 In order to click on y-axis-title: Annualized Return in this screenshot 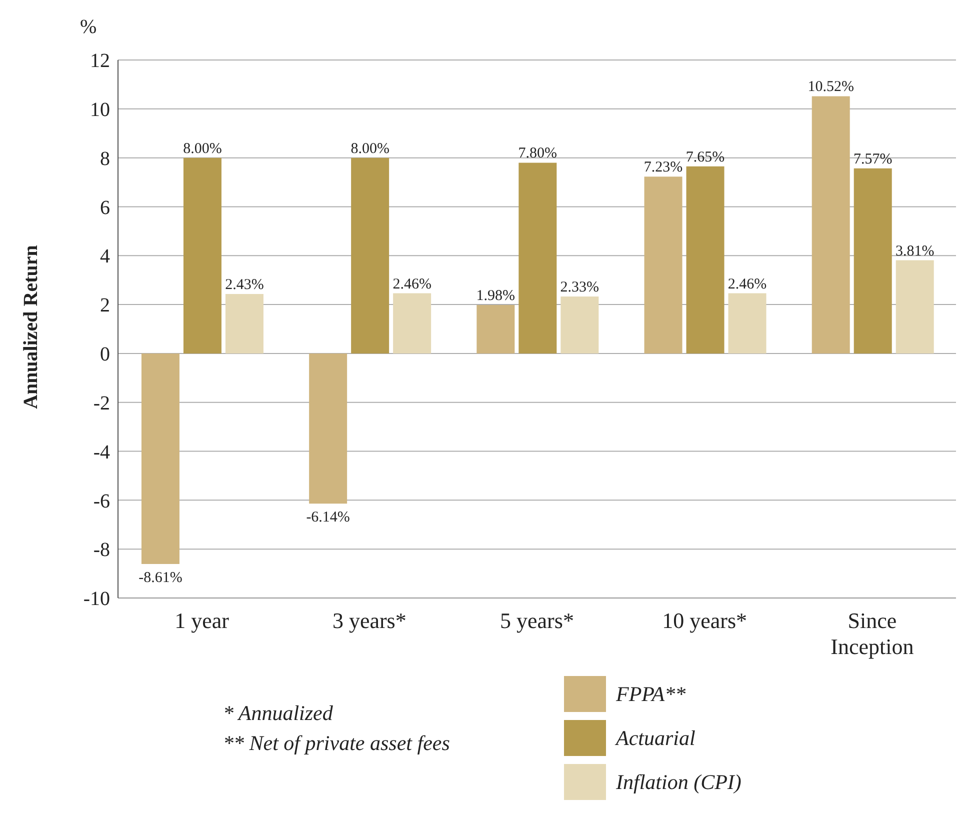, I will do `click(31, 327)`.